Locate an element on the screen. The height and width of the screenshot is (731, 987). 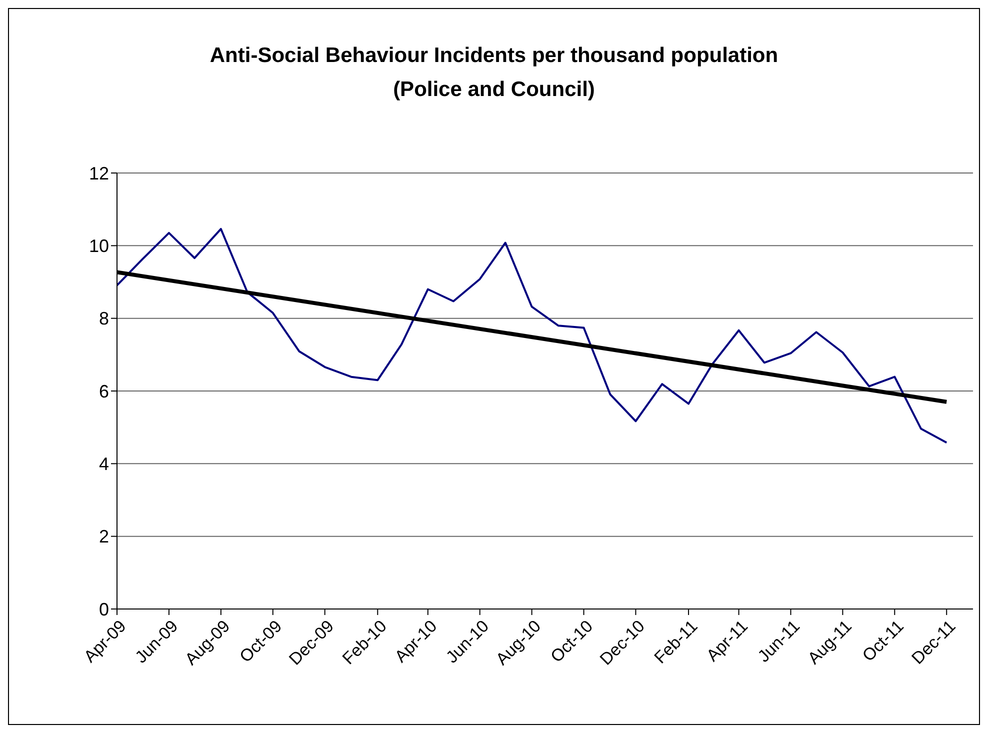
y-tick-label: 8 is located at coordinates (103, 318).